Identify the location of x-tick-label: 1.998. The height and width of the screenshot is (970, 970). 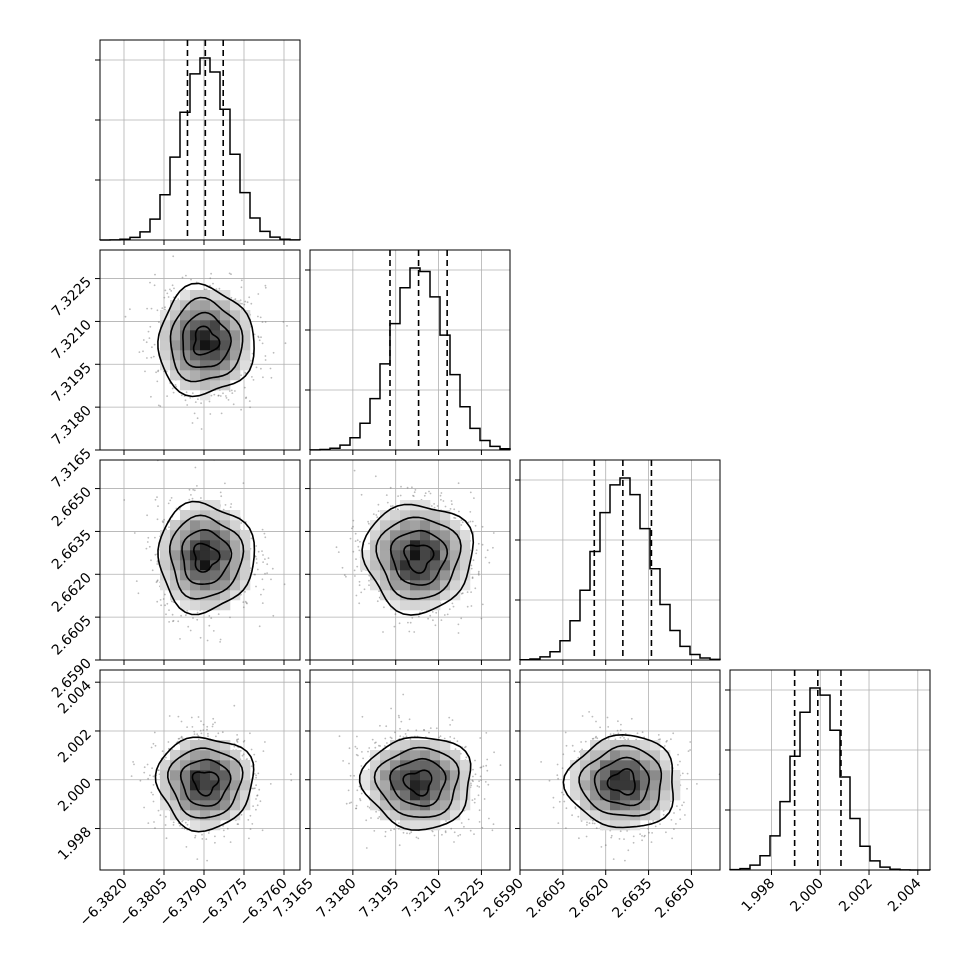
(759, 896).